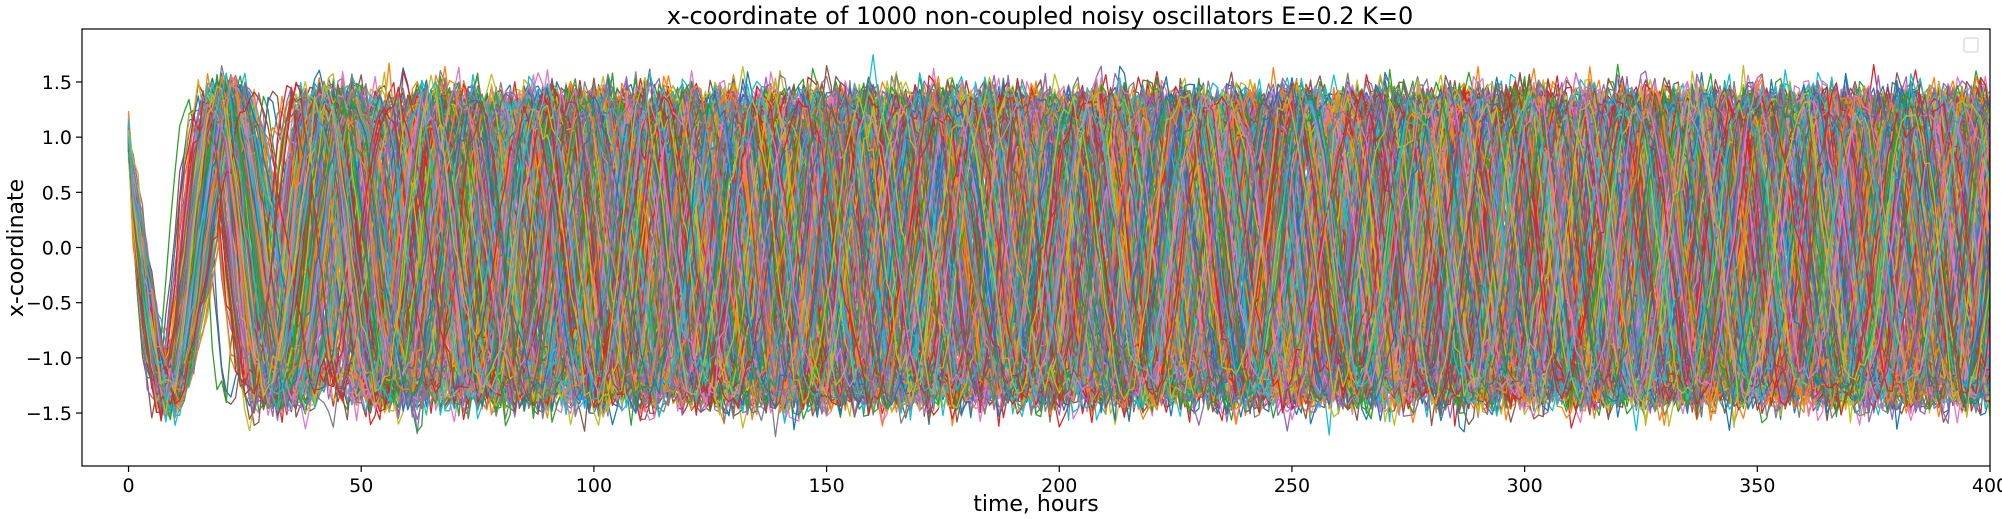 Image resolution: width=2002 pixels, height=519 pixels. I want to click on x-tick-label: 200, so click(1059, 486).